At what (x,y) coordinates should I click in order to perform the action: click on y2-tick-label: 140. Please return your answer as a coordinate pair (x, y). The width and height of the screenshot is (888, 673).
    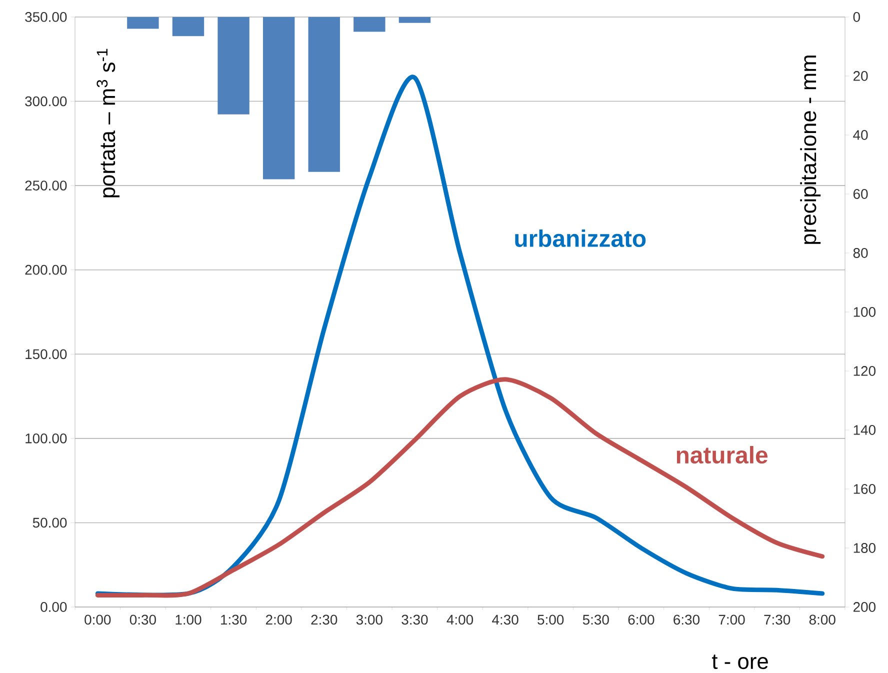
    Looking at the image, I should click on (865, 430).